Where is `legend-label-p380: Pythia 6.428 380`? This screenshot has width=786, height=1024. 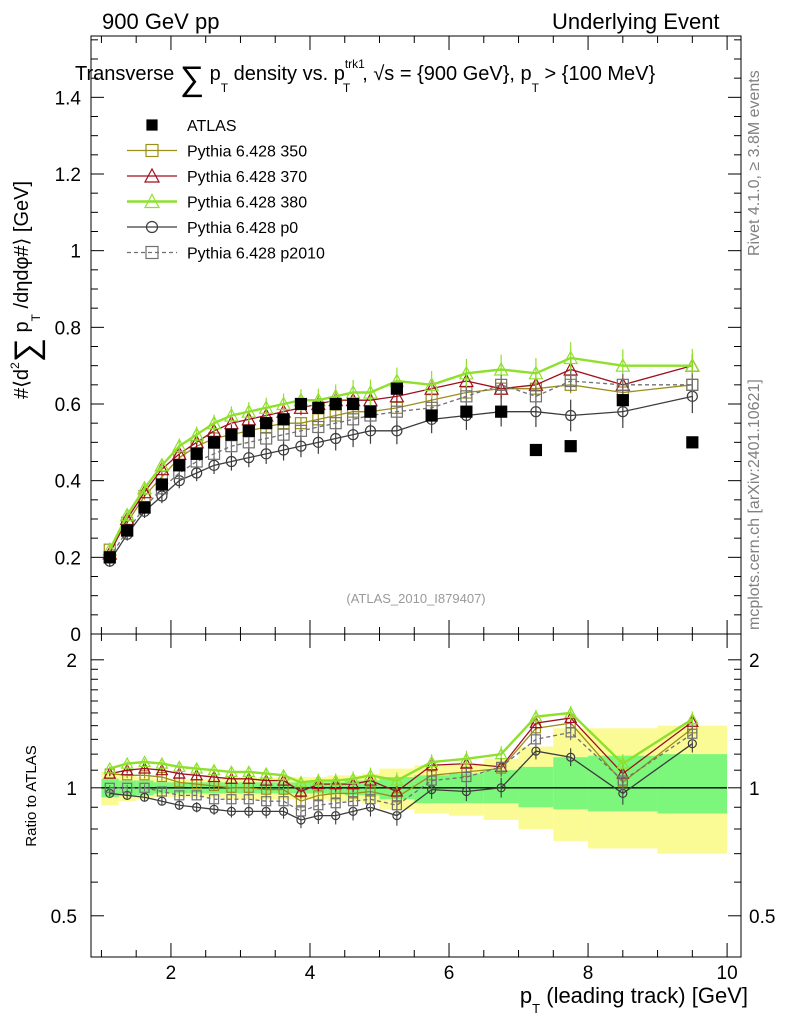
legend-label-p380: Pythia 6.428 380 is located at coordinates (247, 203).